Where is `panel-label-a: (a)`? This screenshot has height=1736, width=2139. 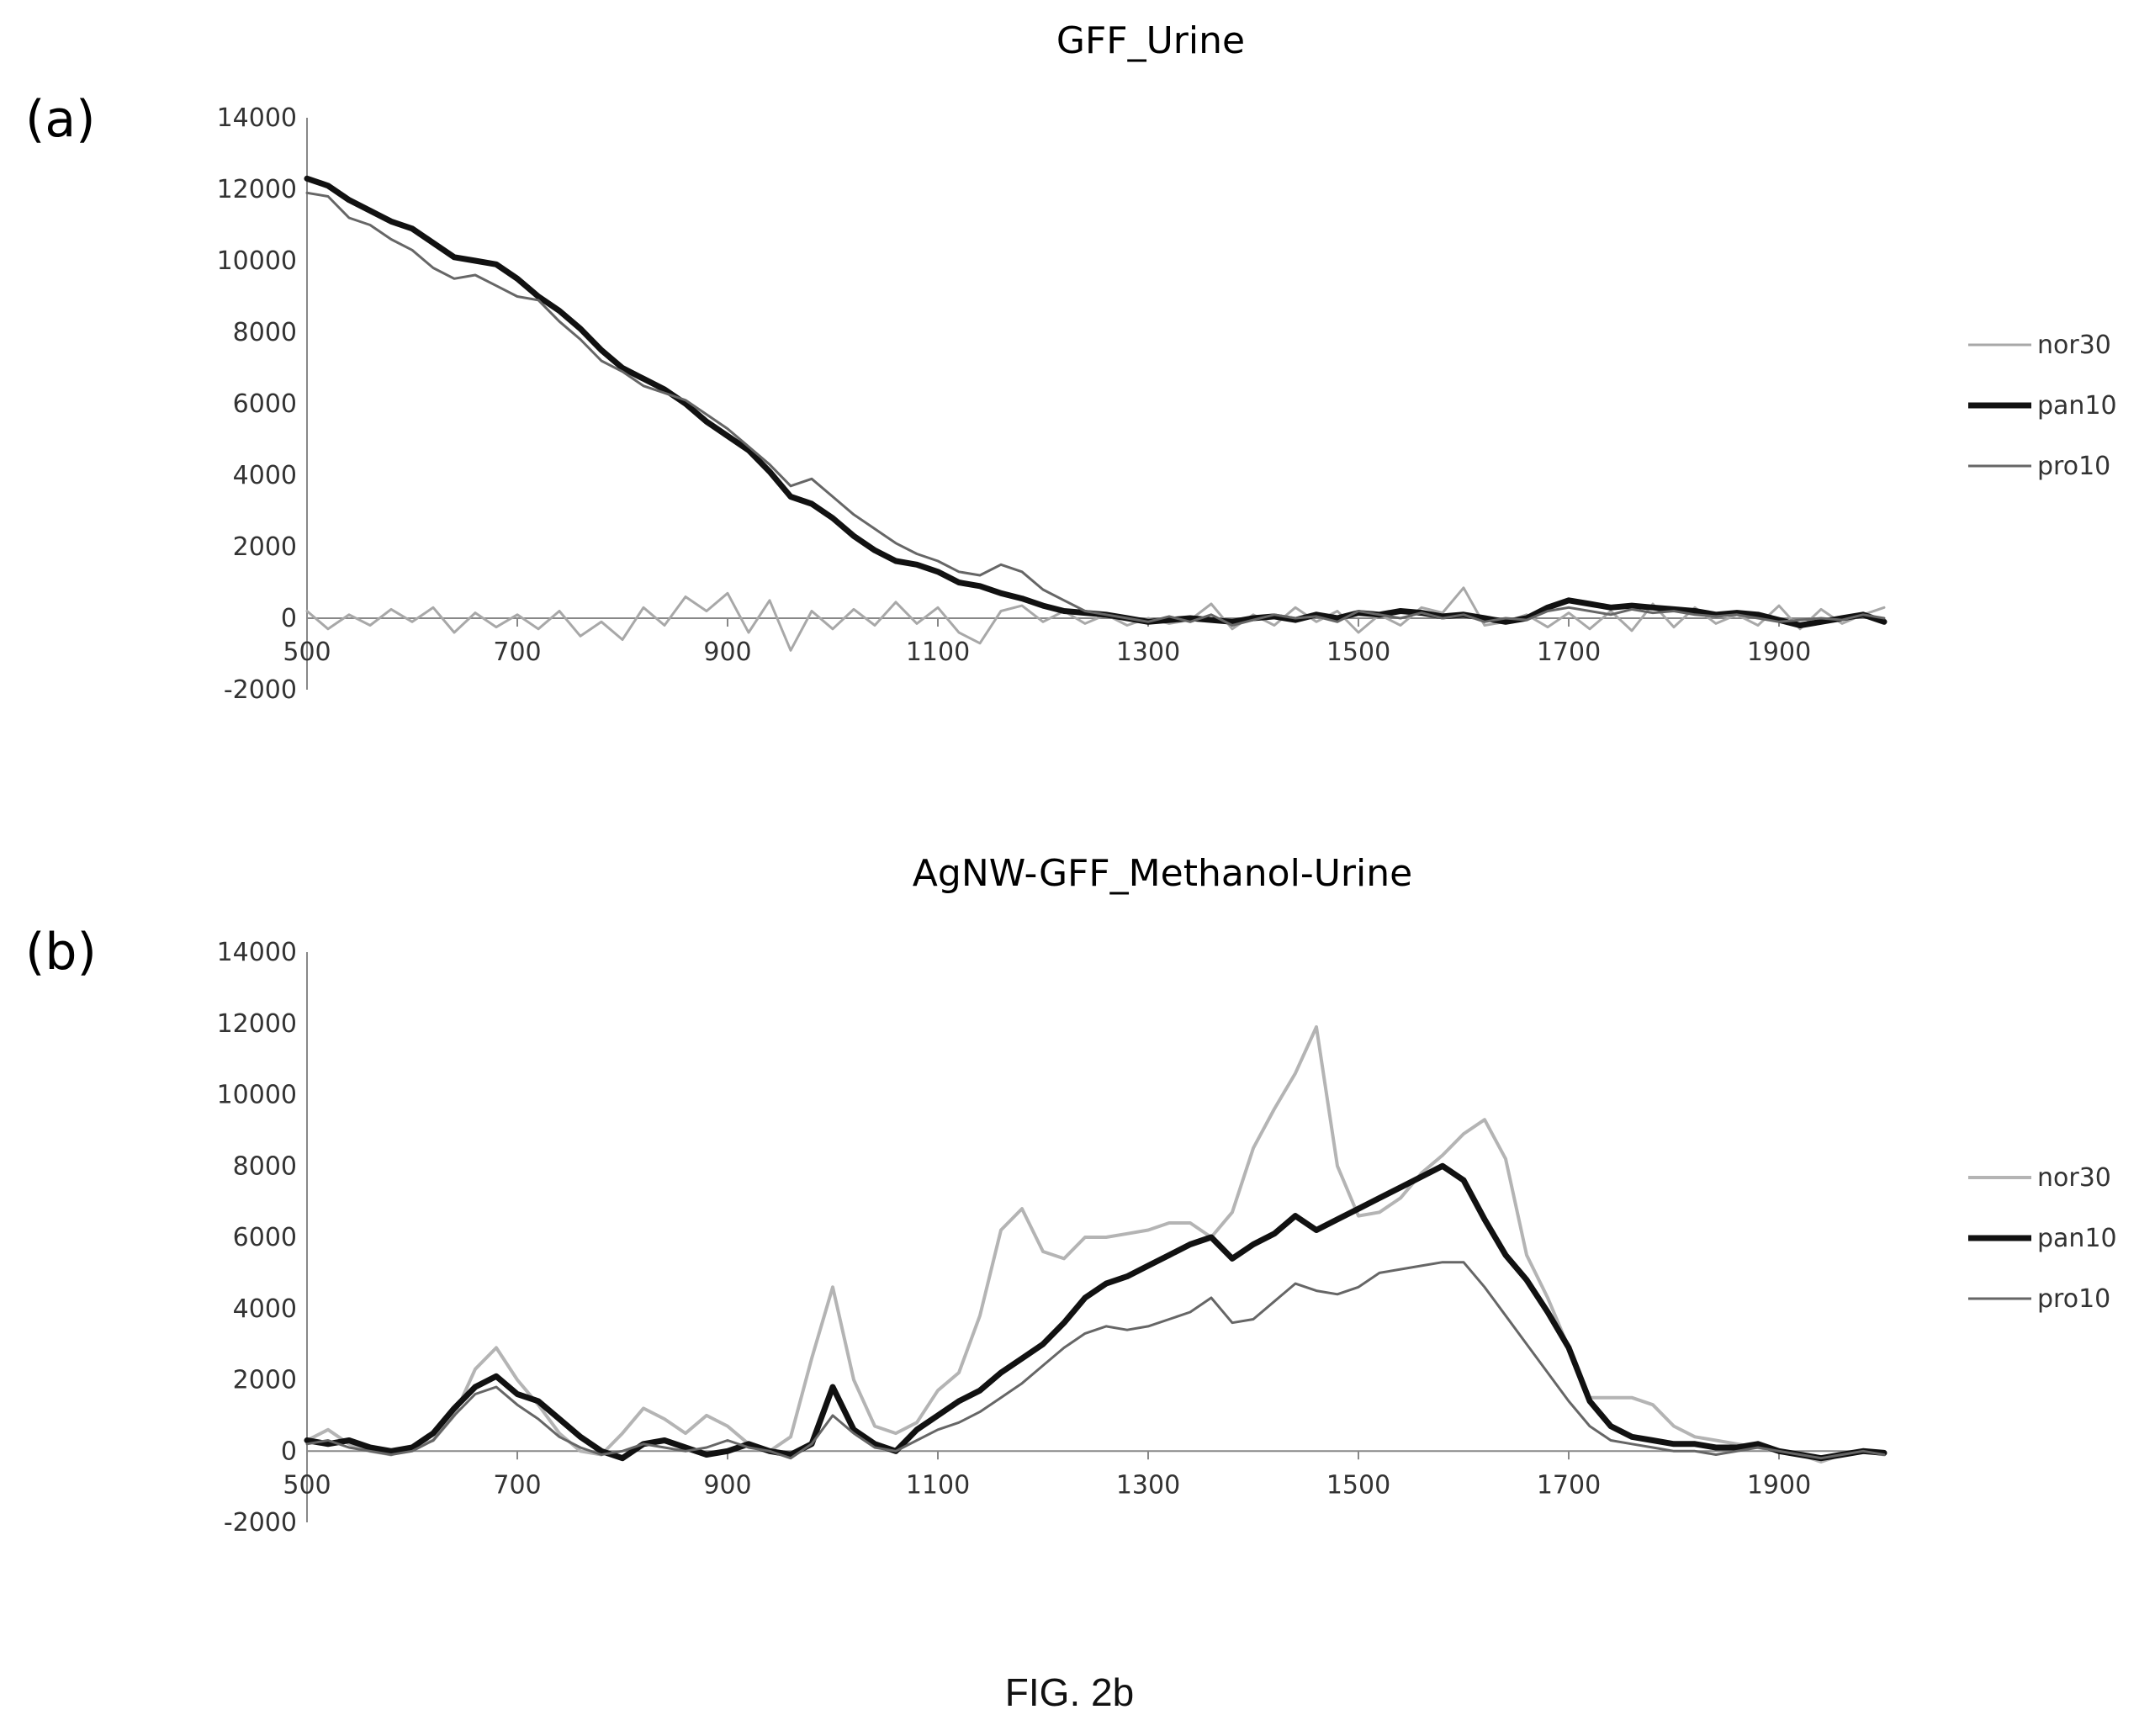
panel-label-a: (a) is located at coordinates (60, 119).